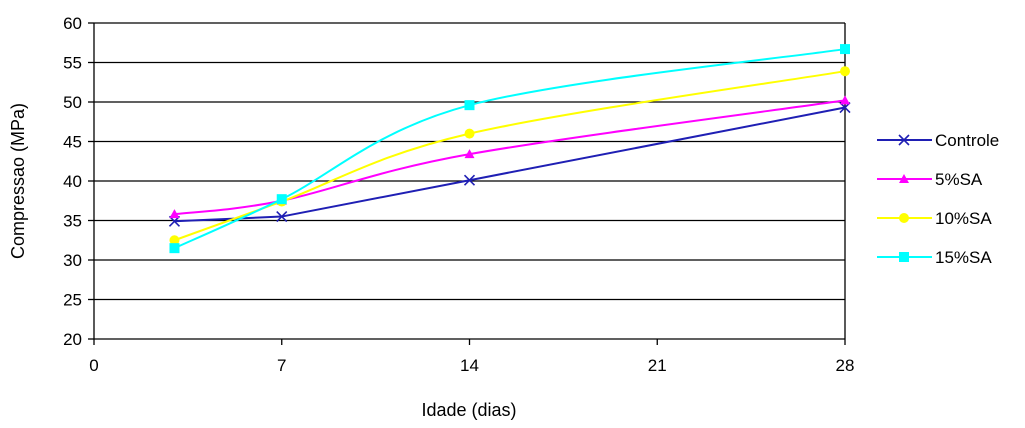  I want to click on y-tick-label: 50, so click(72, 102).